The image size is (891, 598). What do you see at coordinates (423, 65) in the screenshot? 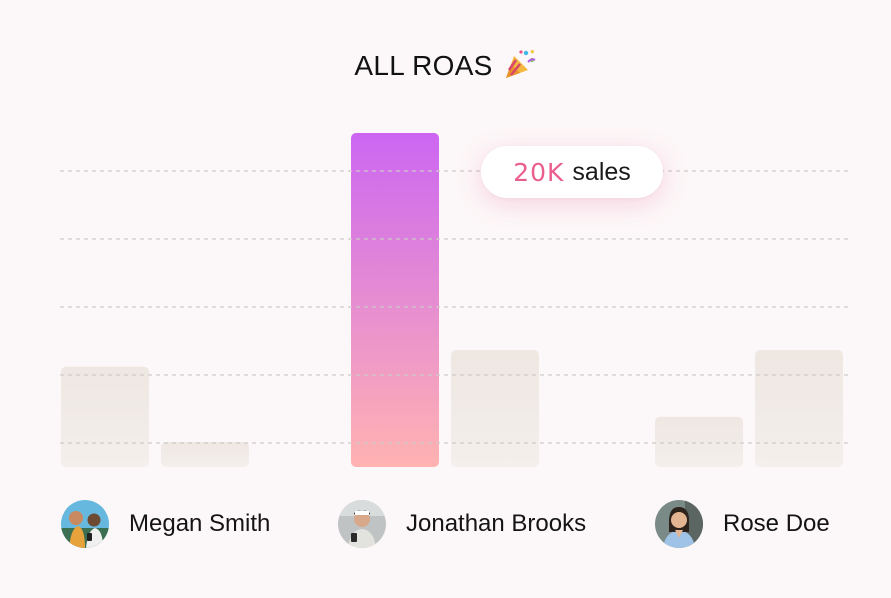
I see `chart-title: ALL ROAS` at bounding box center [423, 65].